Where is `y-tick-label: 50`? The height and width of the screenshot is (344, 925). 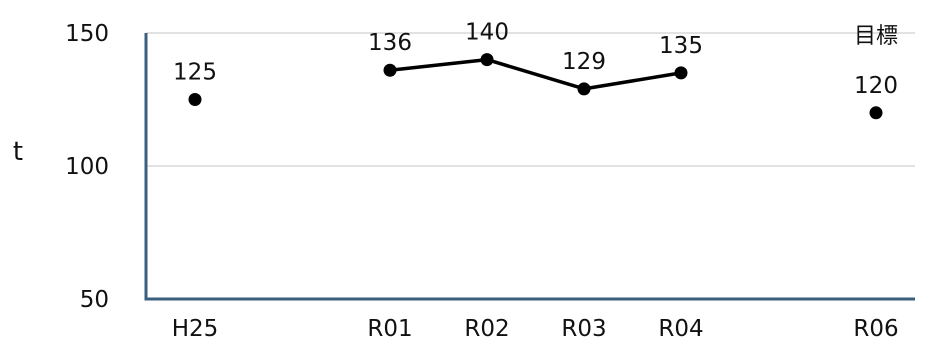
y-tick-label: 50 is located at coordinates (94, 300).